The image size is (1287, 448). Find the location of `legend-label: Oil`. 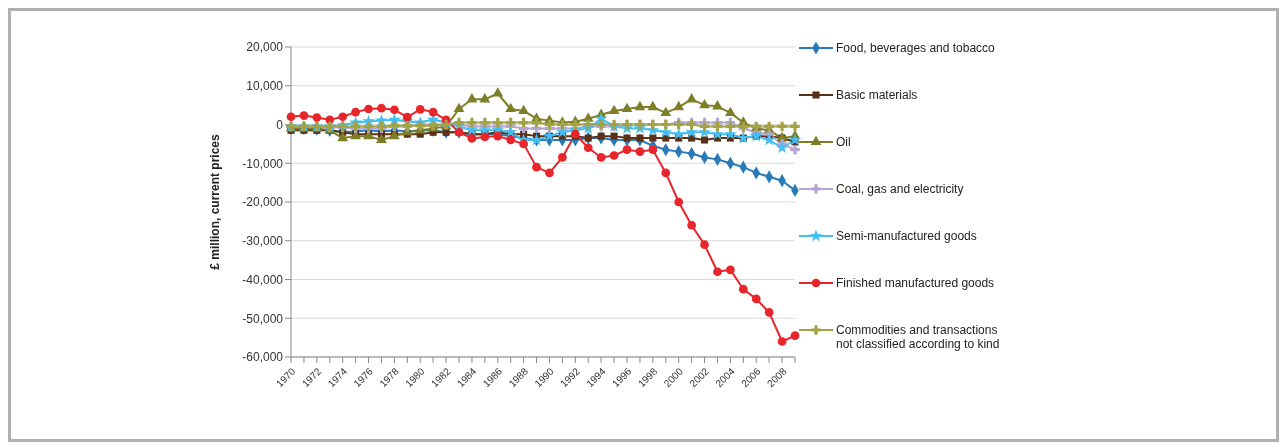

legend-label: Oil is located at coordinates (844, 142).